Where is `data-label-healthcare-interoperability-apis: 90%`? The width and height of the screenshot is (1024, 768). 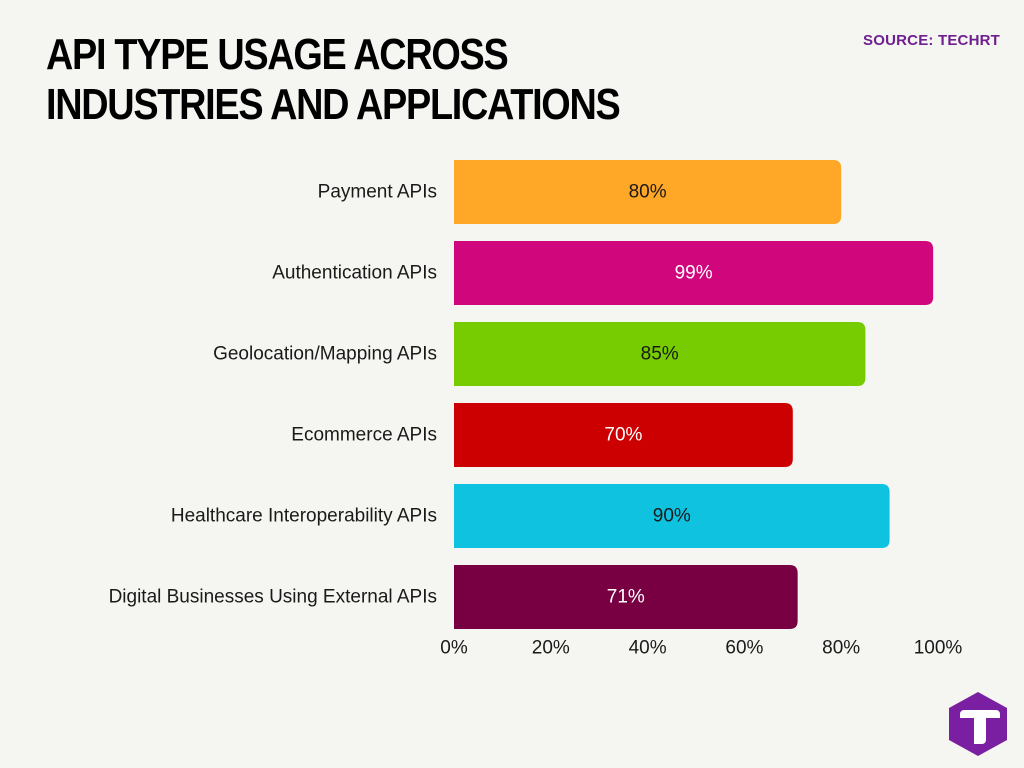
data-label-healthcare-interoperability-apis: 90% is located at coordinates (672, 516).